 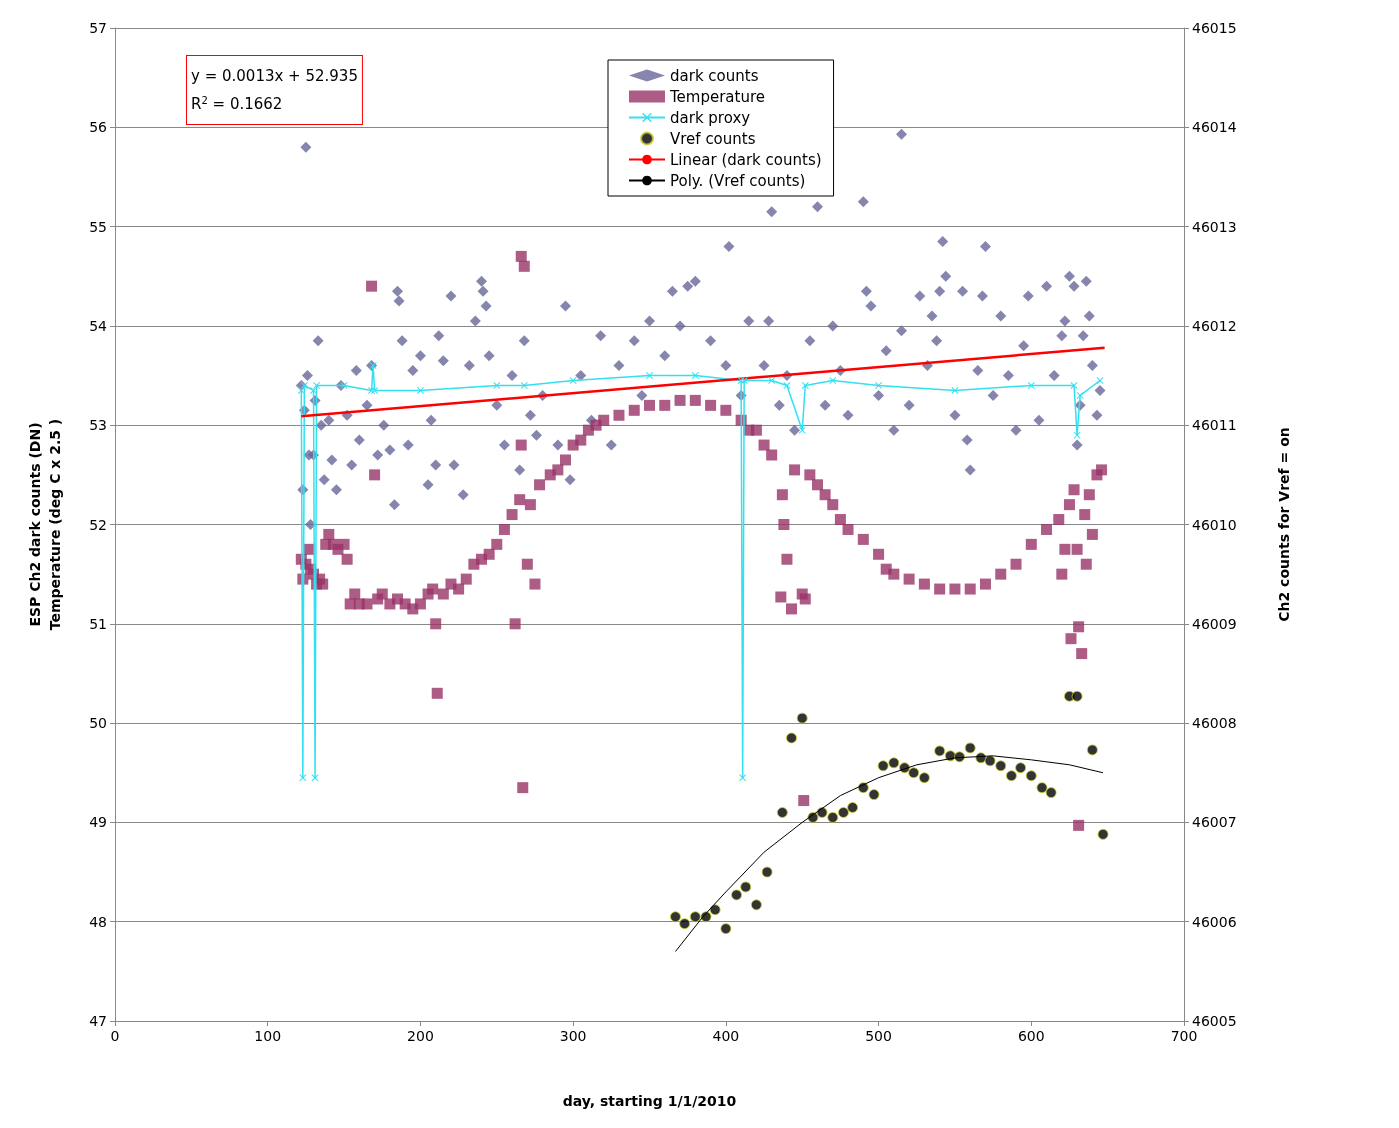 I want to click on y-tick-label: 53, so click(x=98, y=425).